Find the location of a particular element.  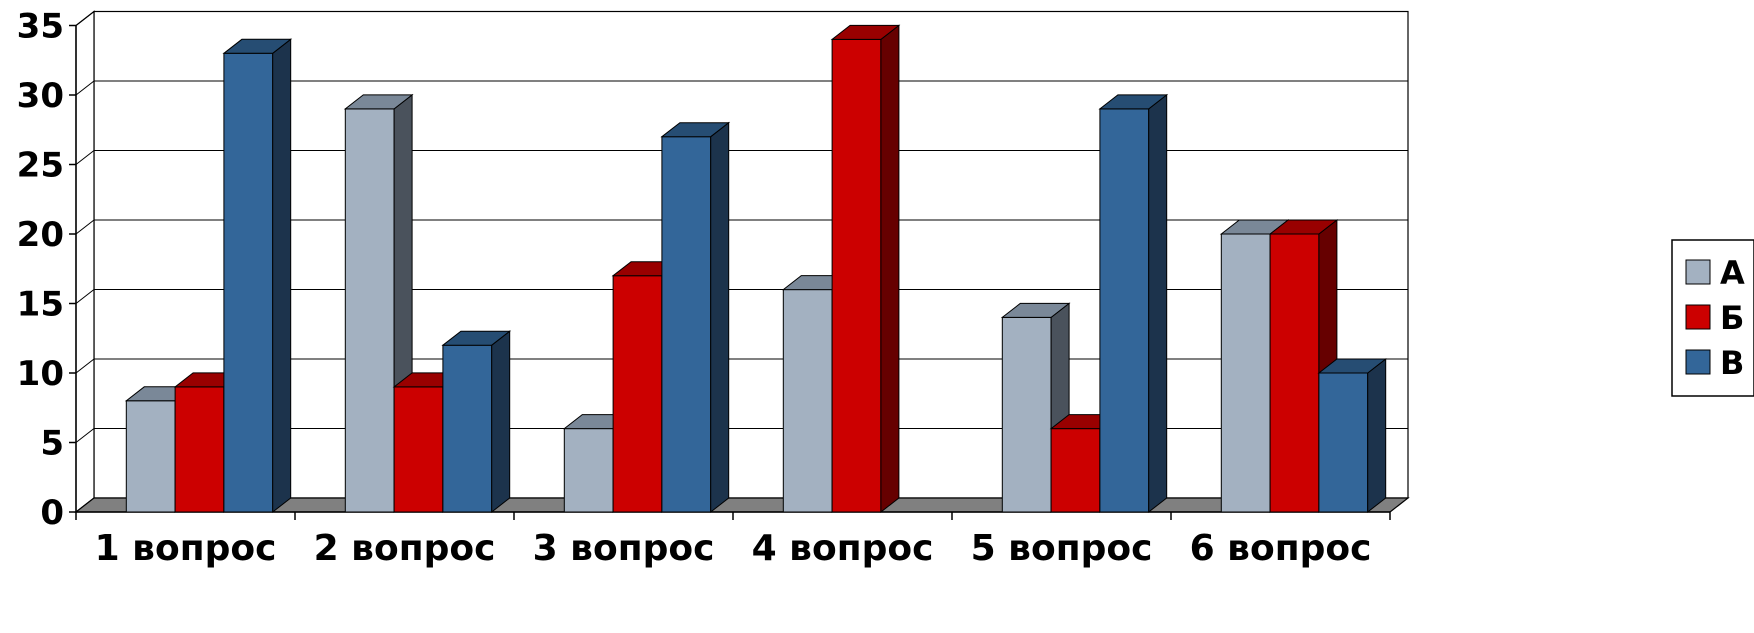

y-tick-label: 0 is located at coordinates (52, 513).